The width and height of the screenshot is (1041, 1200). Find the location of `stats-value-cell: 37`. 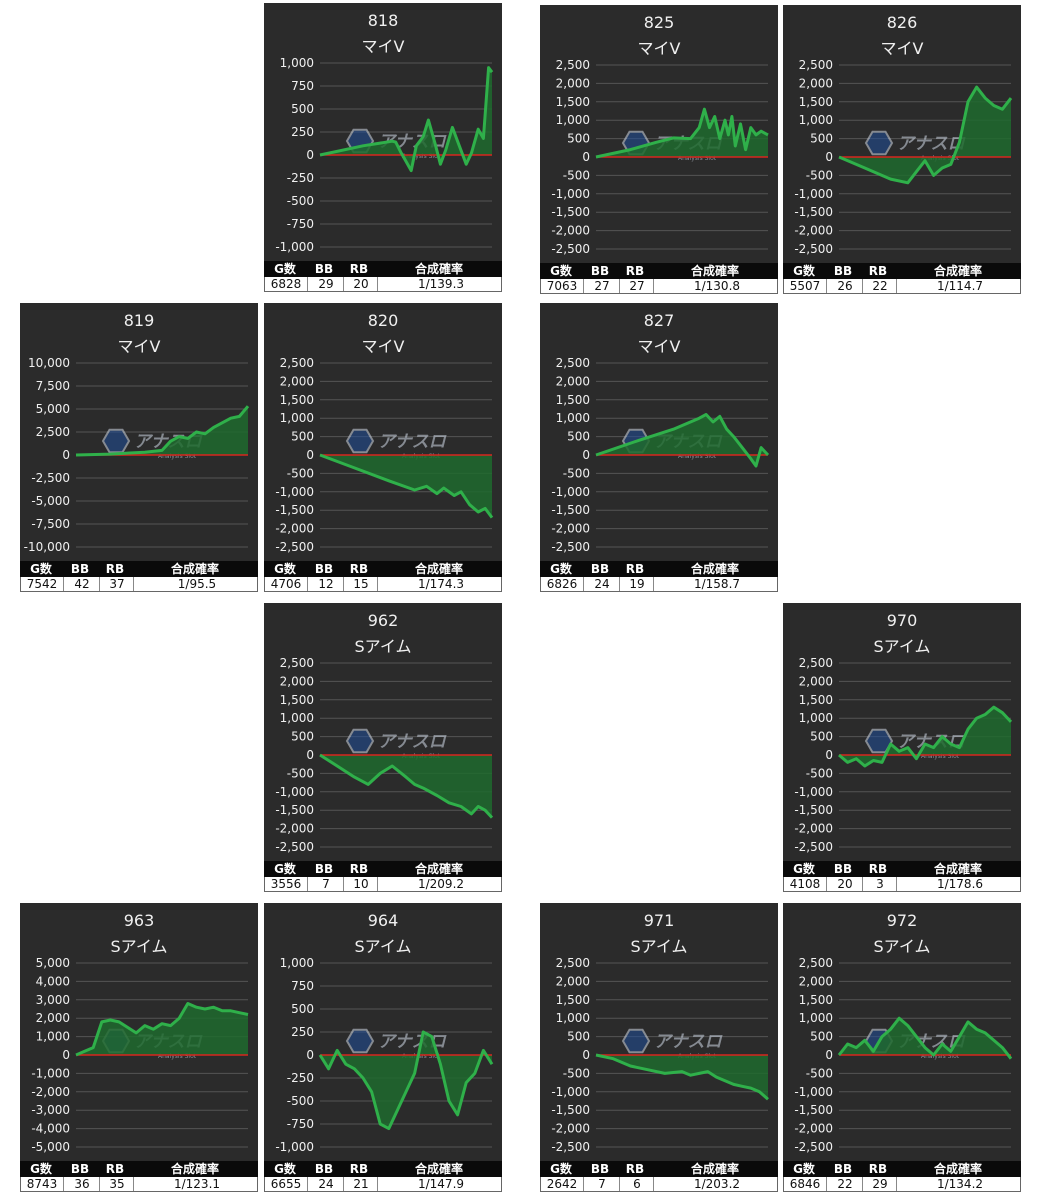

stats-value-cell: 37 is located at coordinates (116, 584).